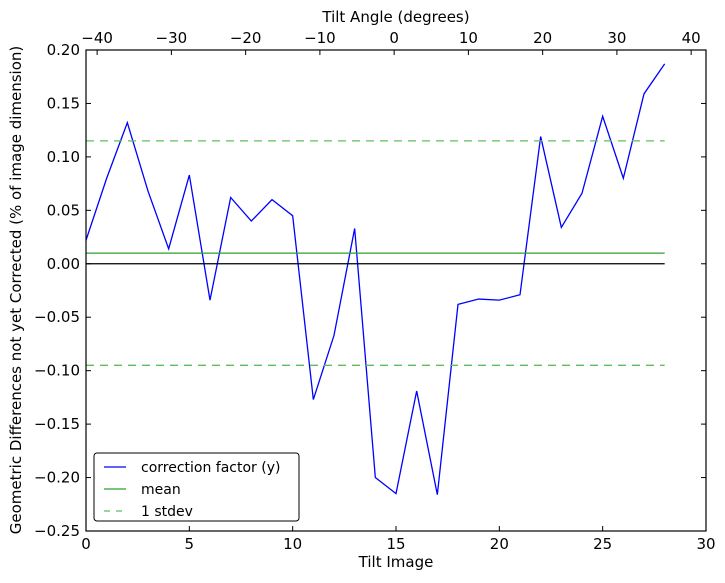 The width and height of the screenshot is (725, 583). I want to click on x-tick-label: 15, so click(395, 544).